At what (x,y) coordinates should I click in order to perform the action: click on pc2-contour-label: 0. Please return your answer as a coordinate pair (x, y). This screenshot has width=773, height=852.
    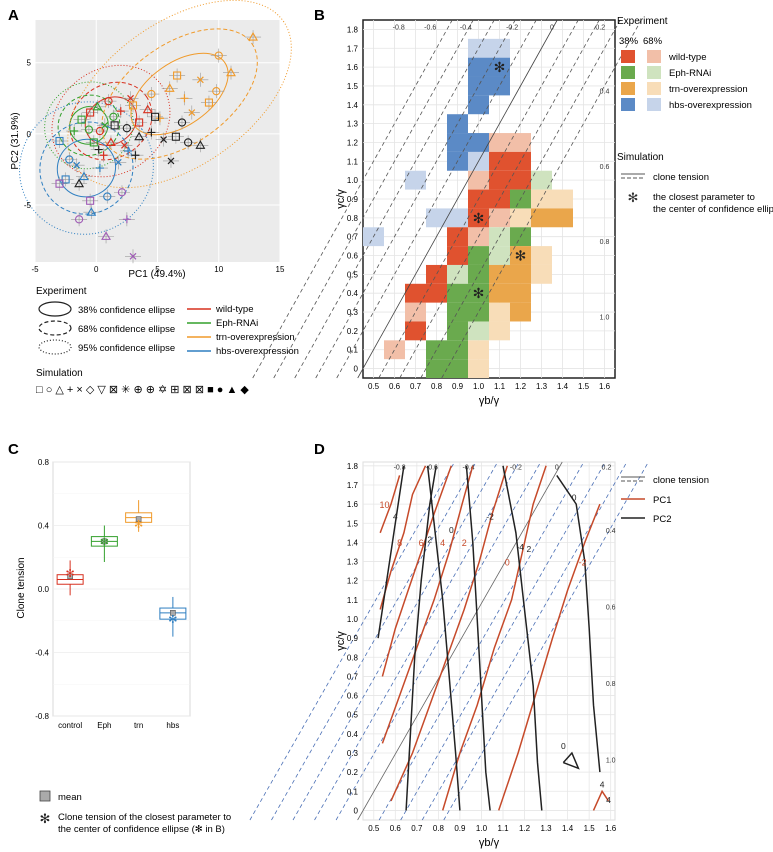
    Looking at the image, I should click on (574, 497).